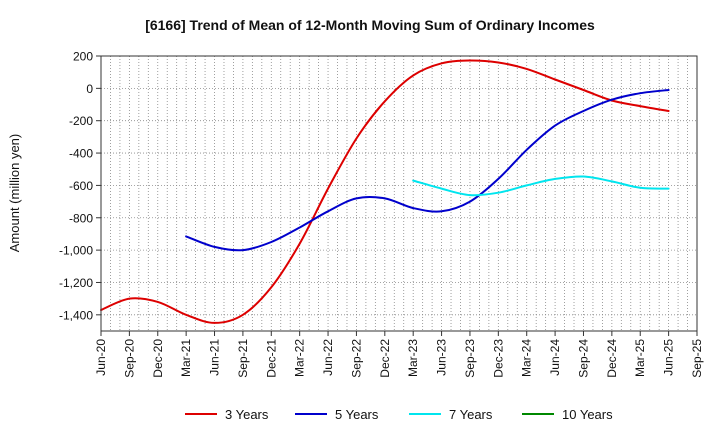 The width and height of the screenshot is (720, 440). Describe the element at coordinates (555, 357) in the screenshot. I see `x-tick-label: Jun-24` at that location.